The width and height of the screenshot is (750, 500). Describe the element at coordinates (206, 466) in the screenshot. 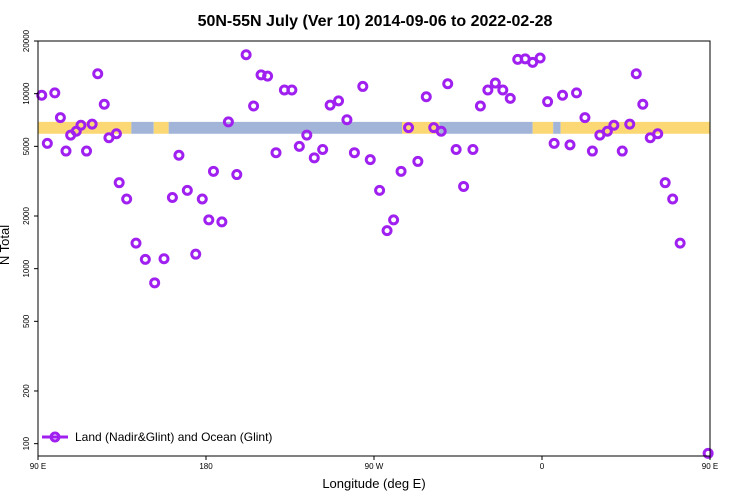

I see `x-tick-label: 180` at that location.